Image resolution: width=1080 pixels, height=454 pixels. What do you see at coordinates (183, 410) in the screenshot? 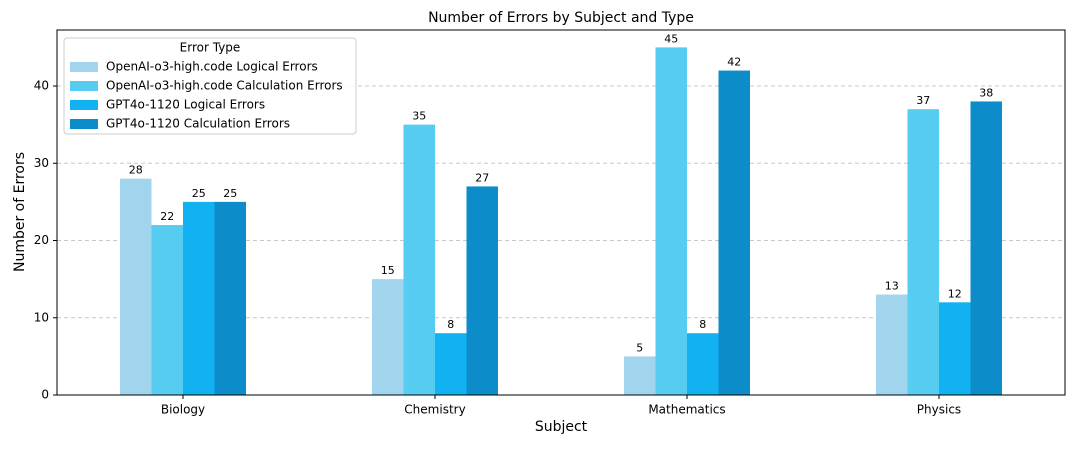
I see `x-tick-label: Biology` at bounding box center [183, 410].